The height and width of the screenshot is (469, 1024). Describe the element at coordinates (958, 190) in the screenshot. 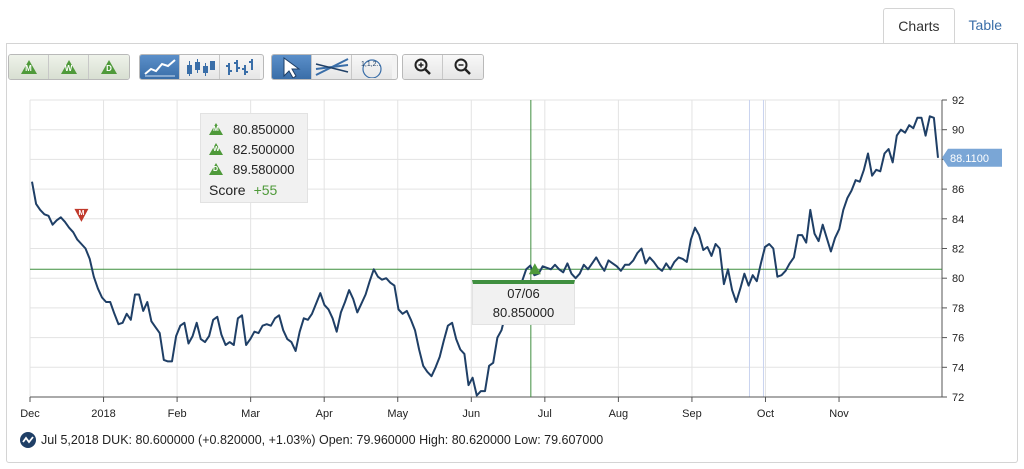

I see `y-tick-label: 86` at that location.